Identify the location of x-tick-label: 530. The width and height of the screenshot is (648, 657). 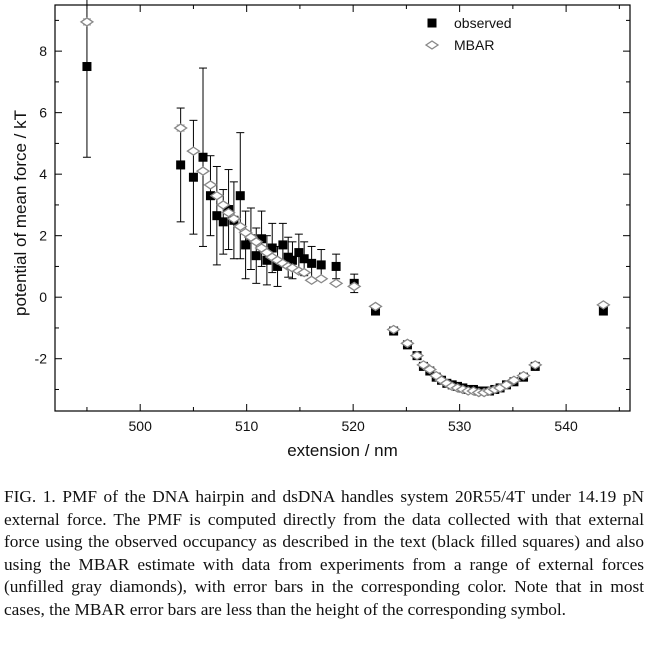
(460, 426).